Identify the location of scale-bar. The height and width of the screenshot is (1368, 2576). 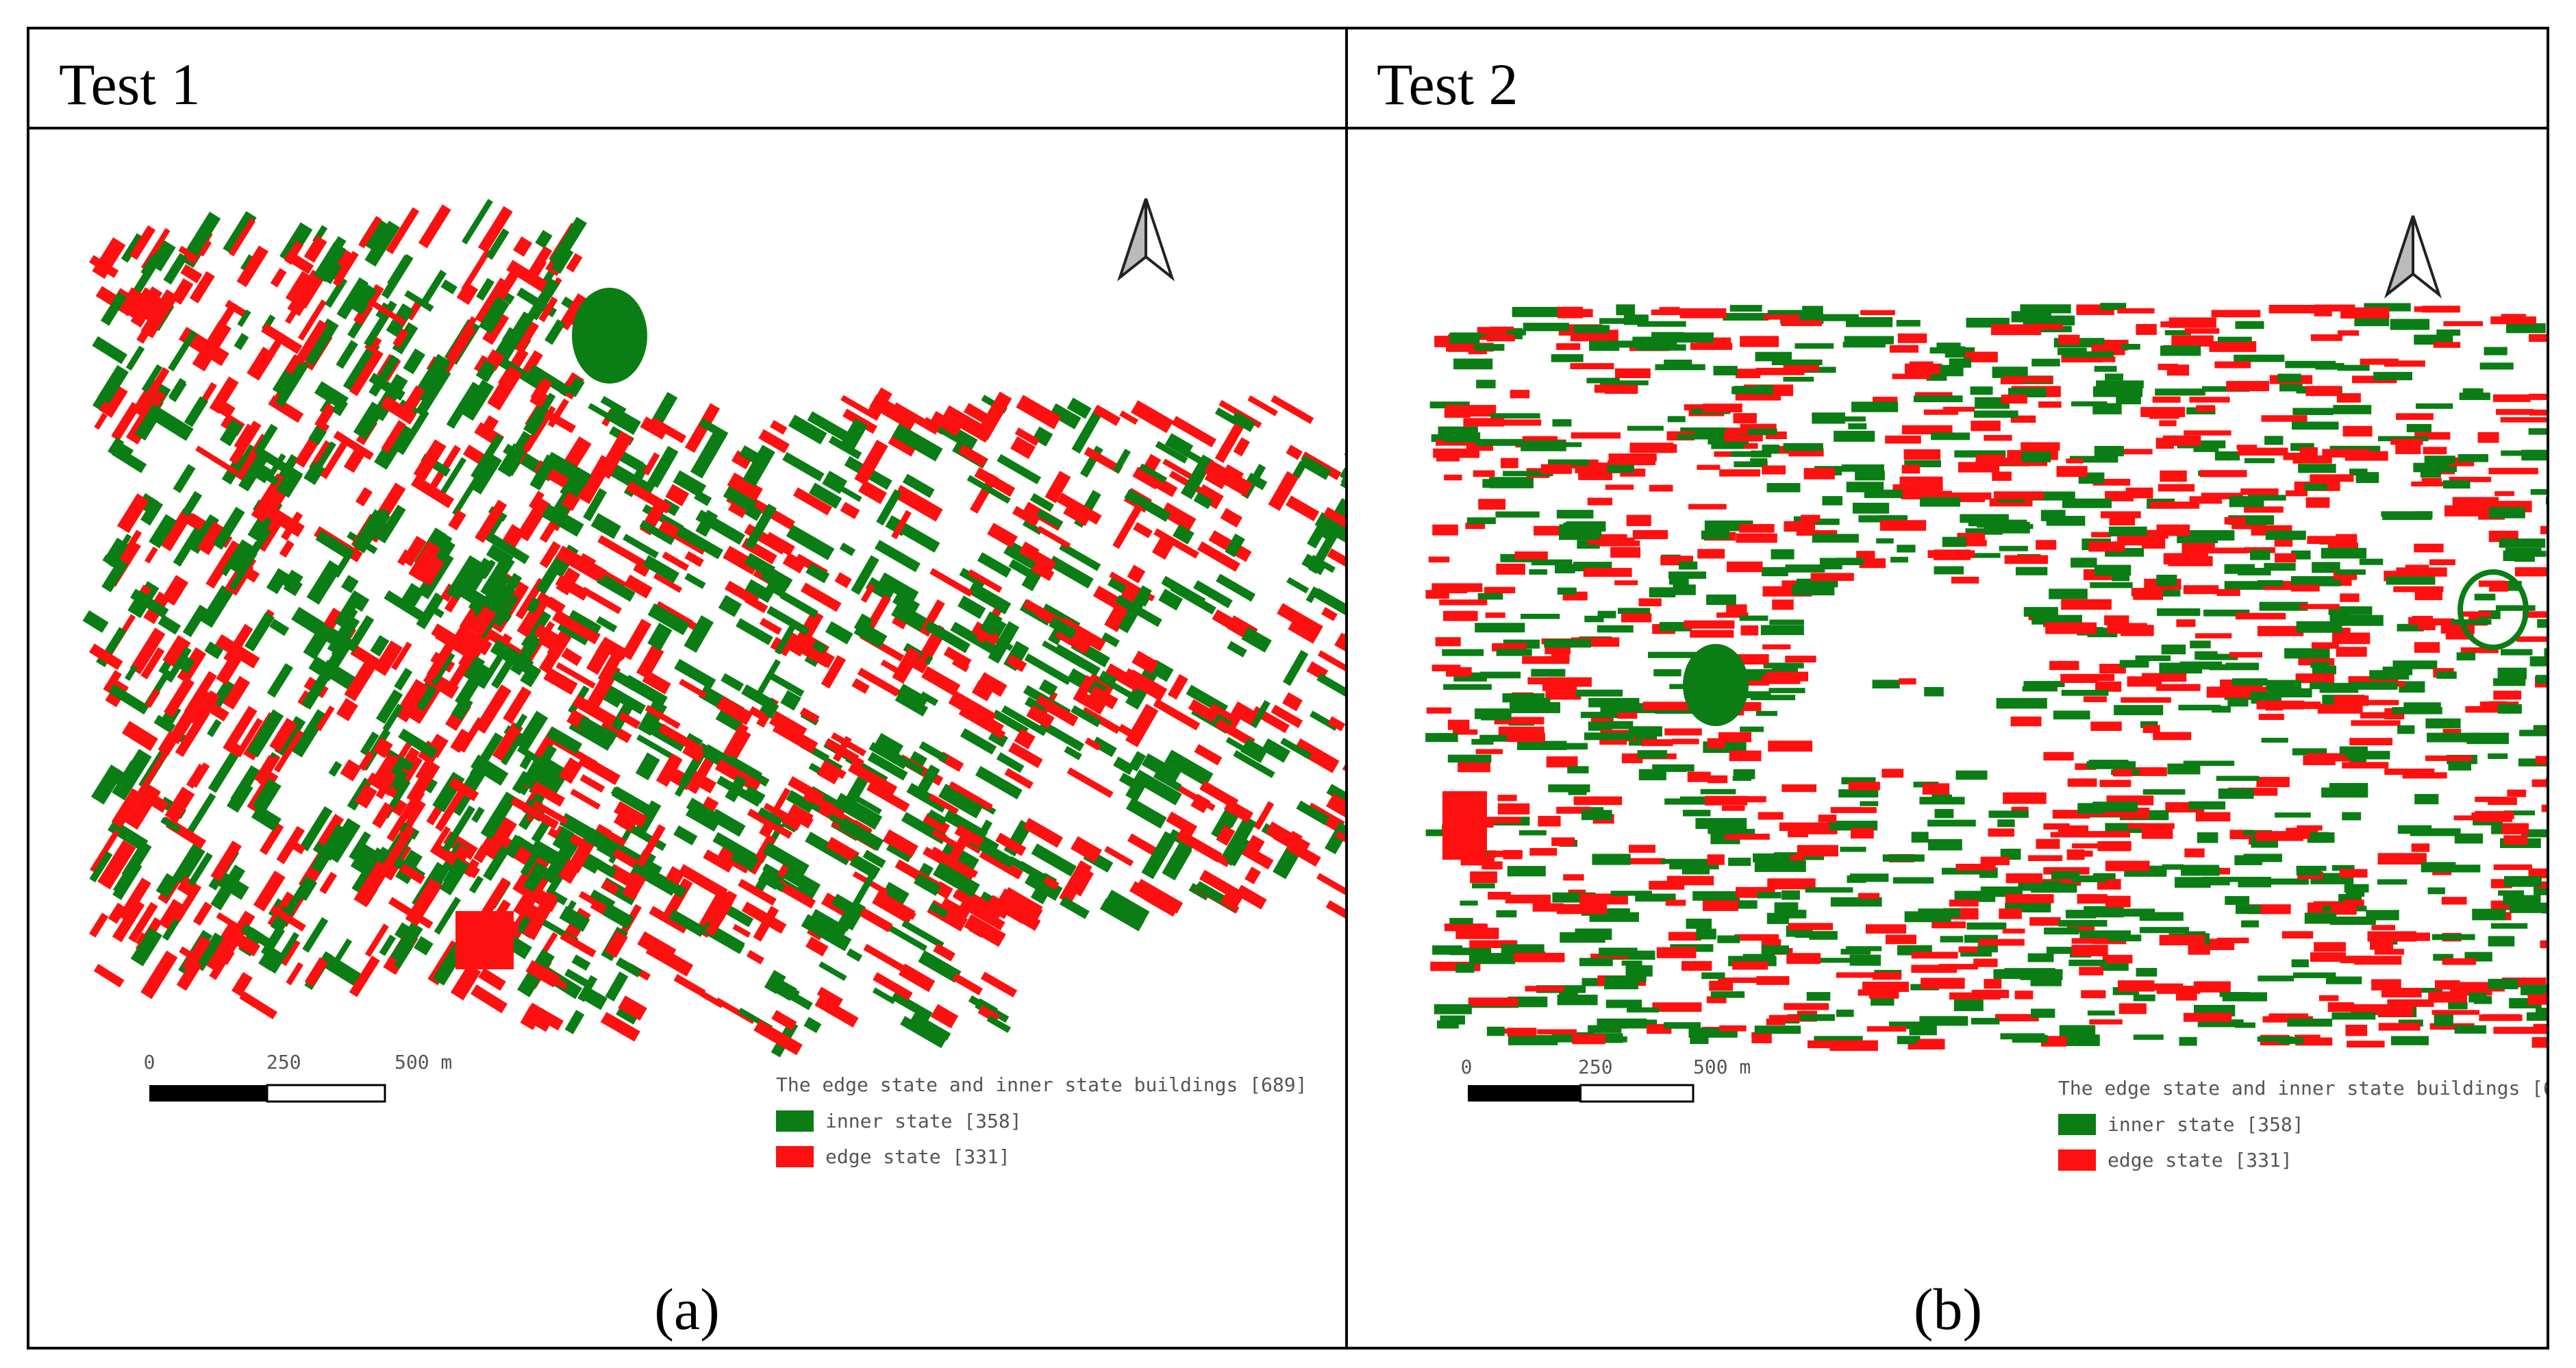
(1637, 1093).